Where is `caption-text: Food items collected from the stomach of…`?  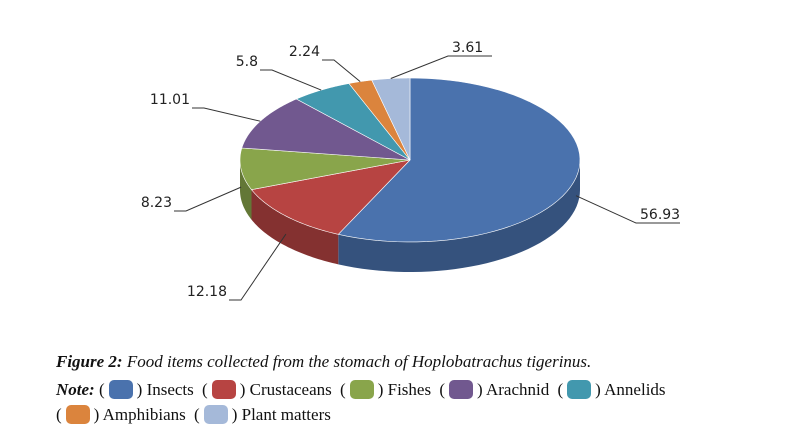 caption-text: Food items collected from the stomach of… is located at coordinates (359, 361).